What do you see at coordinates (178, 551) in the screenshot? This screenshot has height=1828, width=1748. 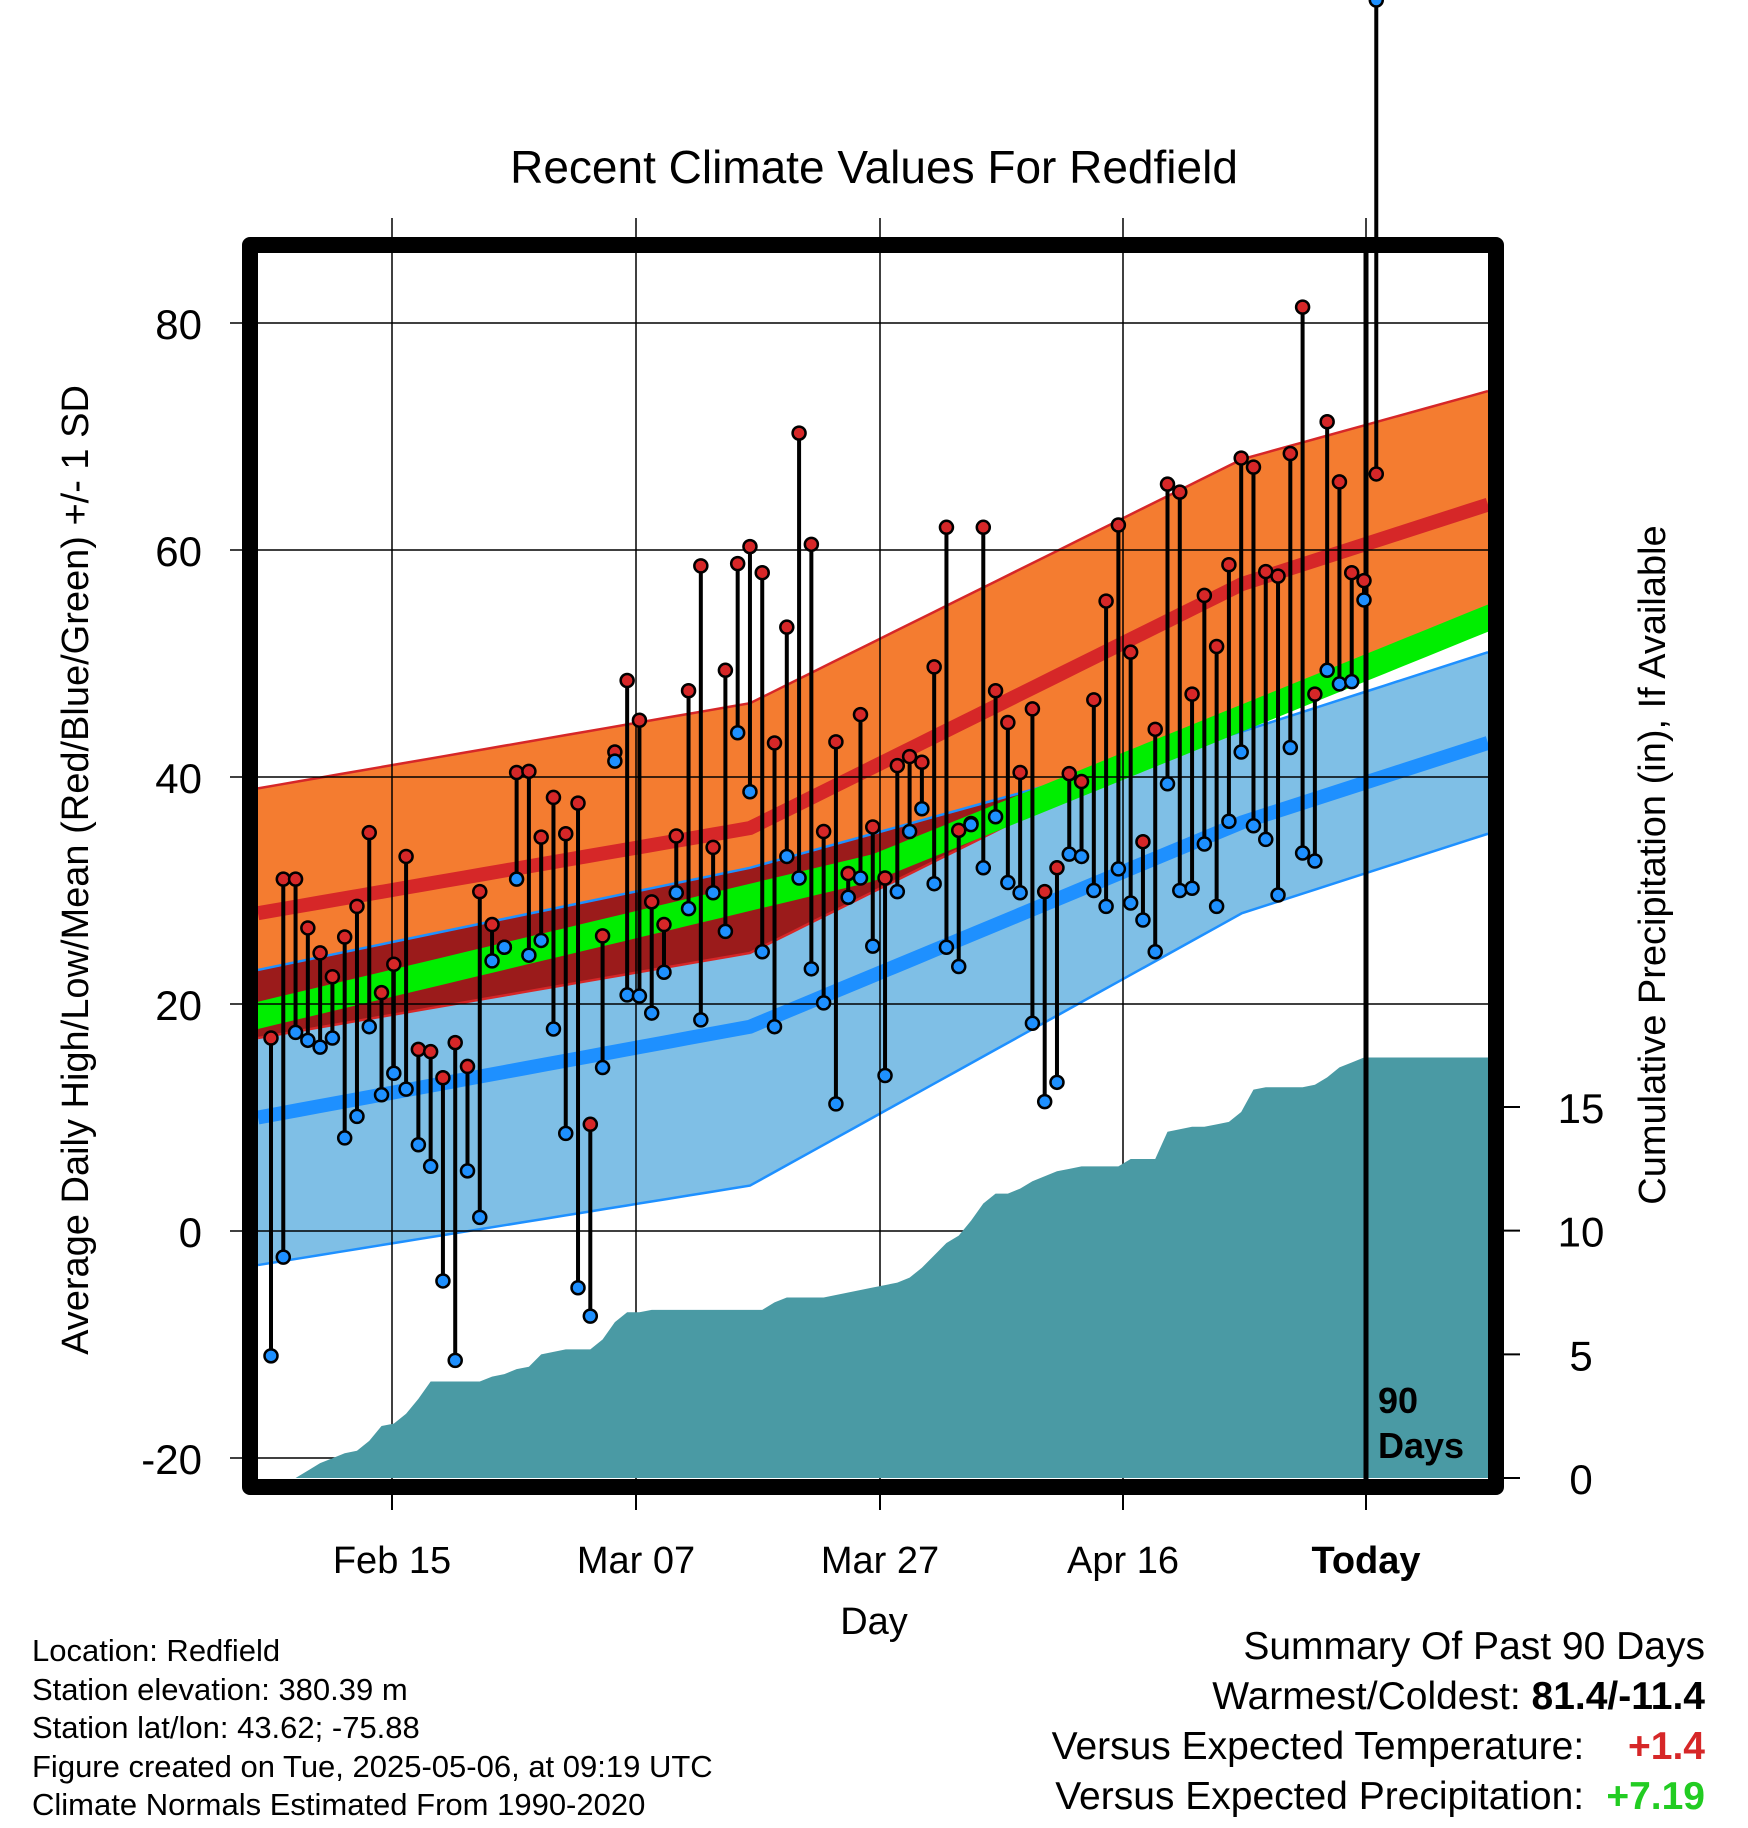 I see `y-tick-label: 60` at bounding box center [178, 551].